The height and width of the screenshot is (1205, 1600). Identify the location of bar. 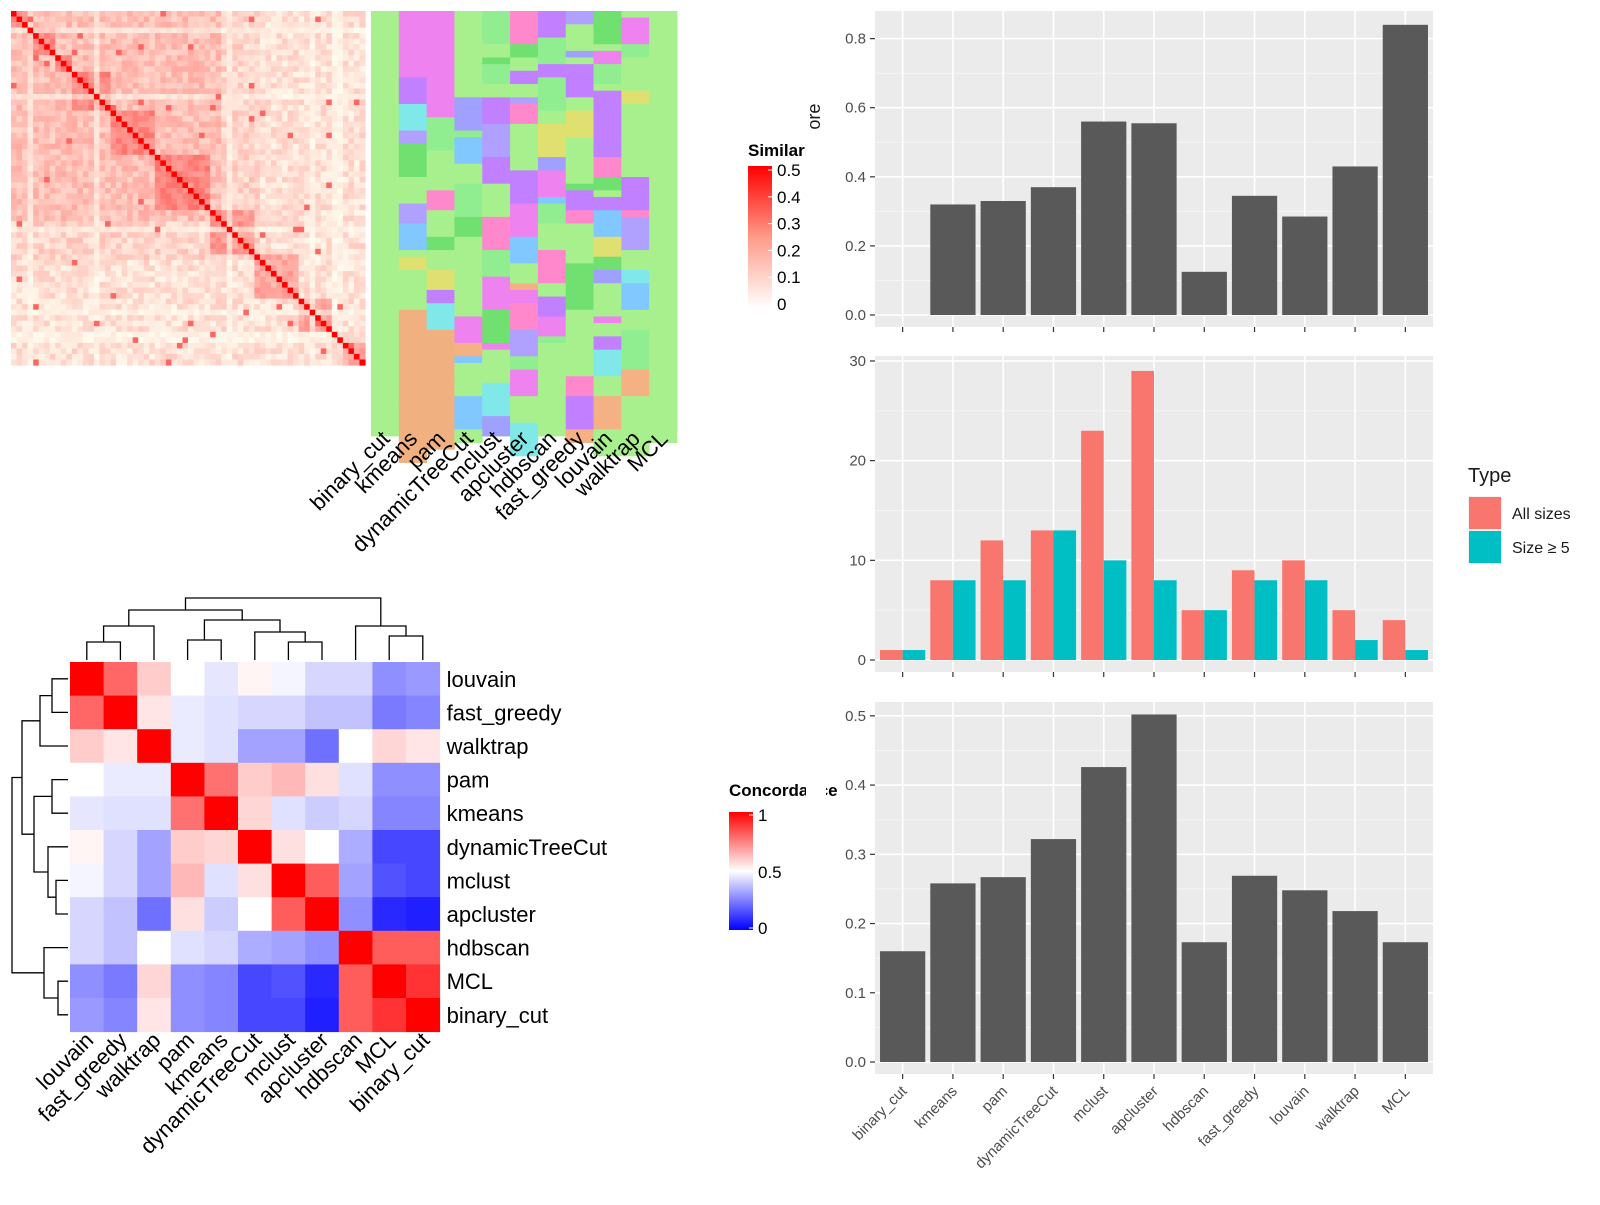
(1142, 515).